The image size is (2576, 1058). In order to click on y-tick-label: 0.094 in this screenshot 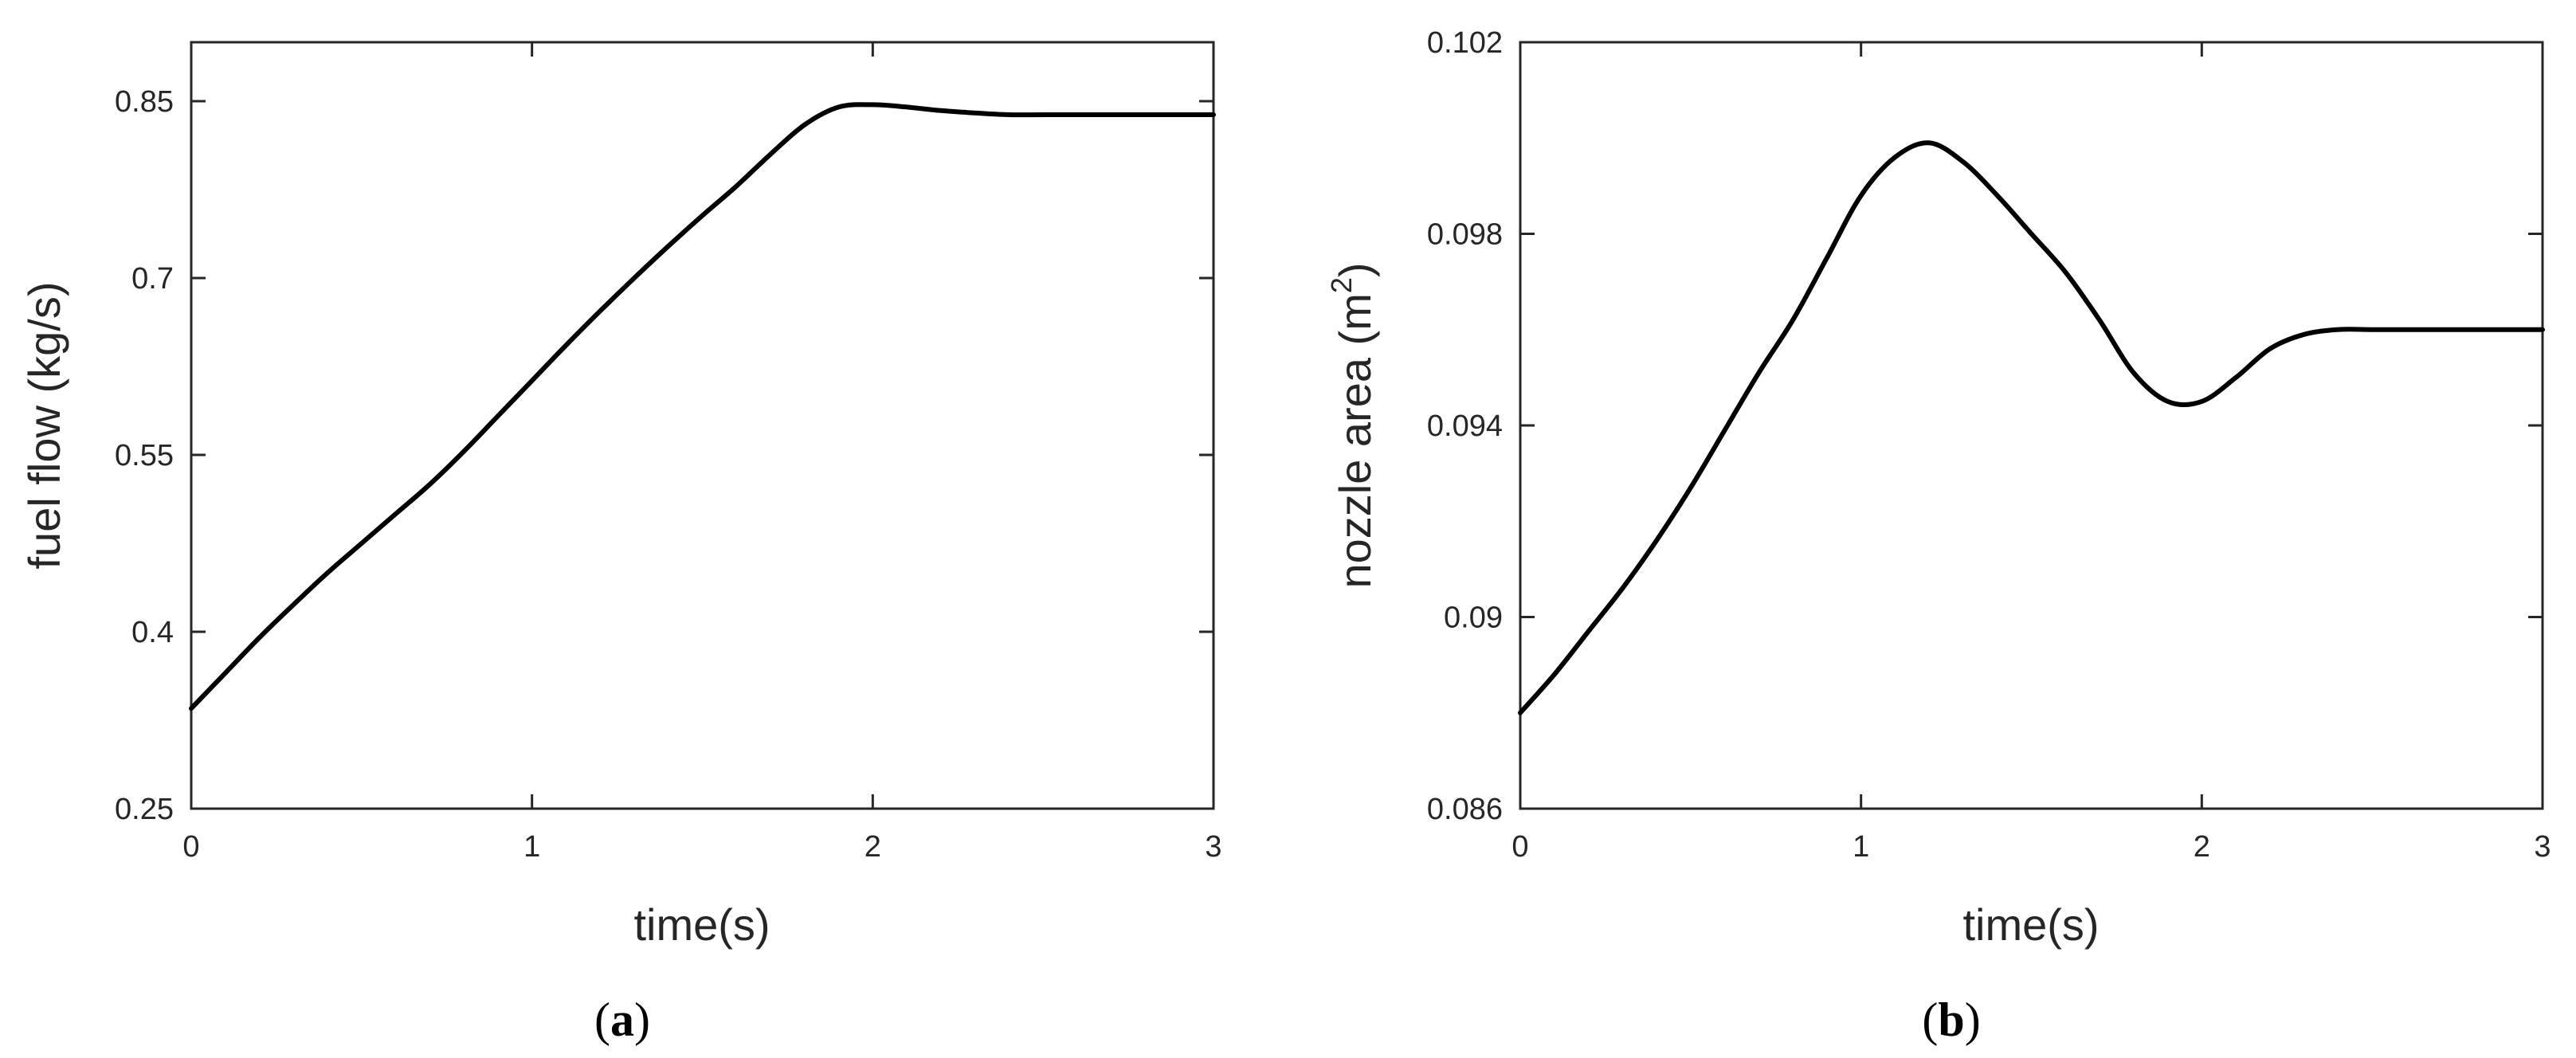, I will do `click(1465, 426)`.